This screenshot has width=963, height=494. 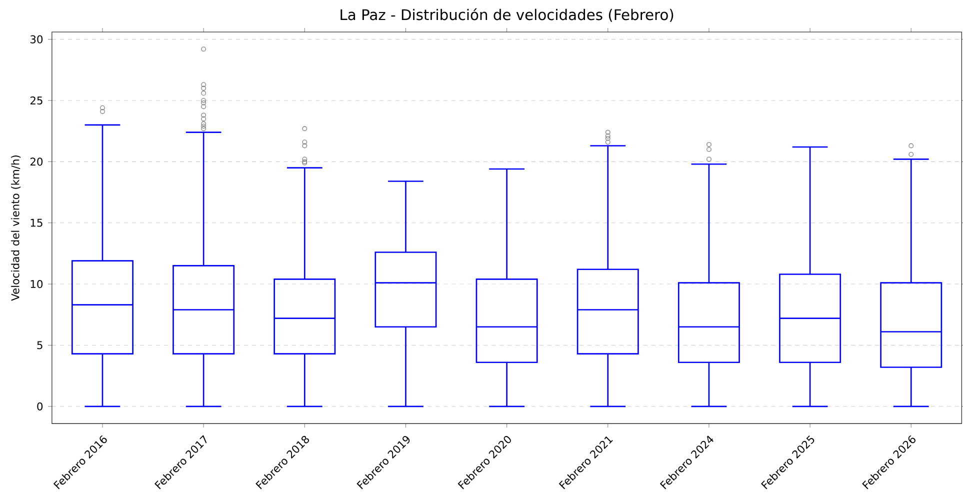 I want to click on y-tick-label: 15, so click(x=36, y=222).